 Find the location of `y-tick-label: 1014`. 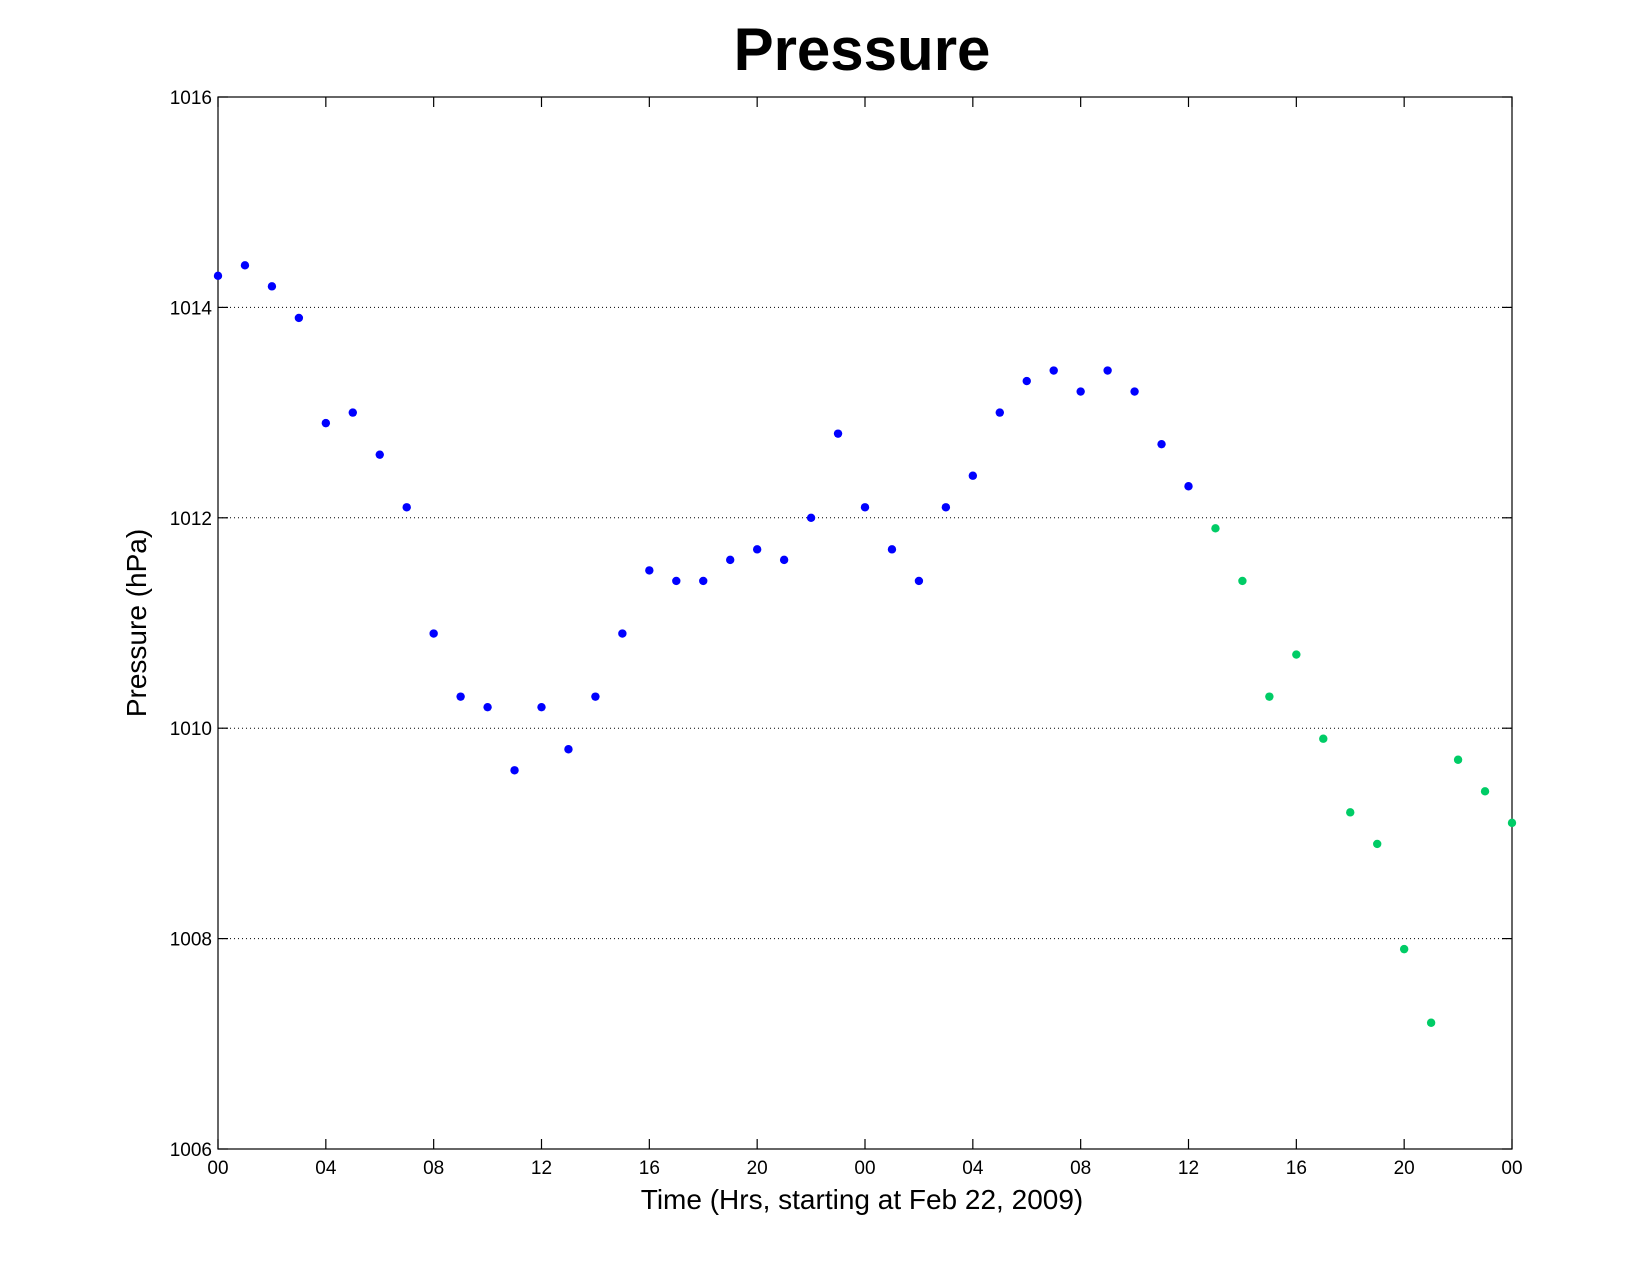

y-tick-label: 1014 is located at coordinates (191, 308).